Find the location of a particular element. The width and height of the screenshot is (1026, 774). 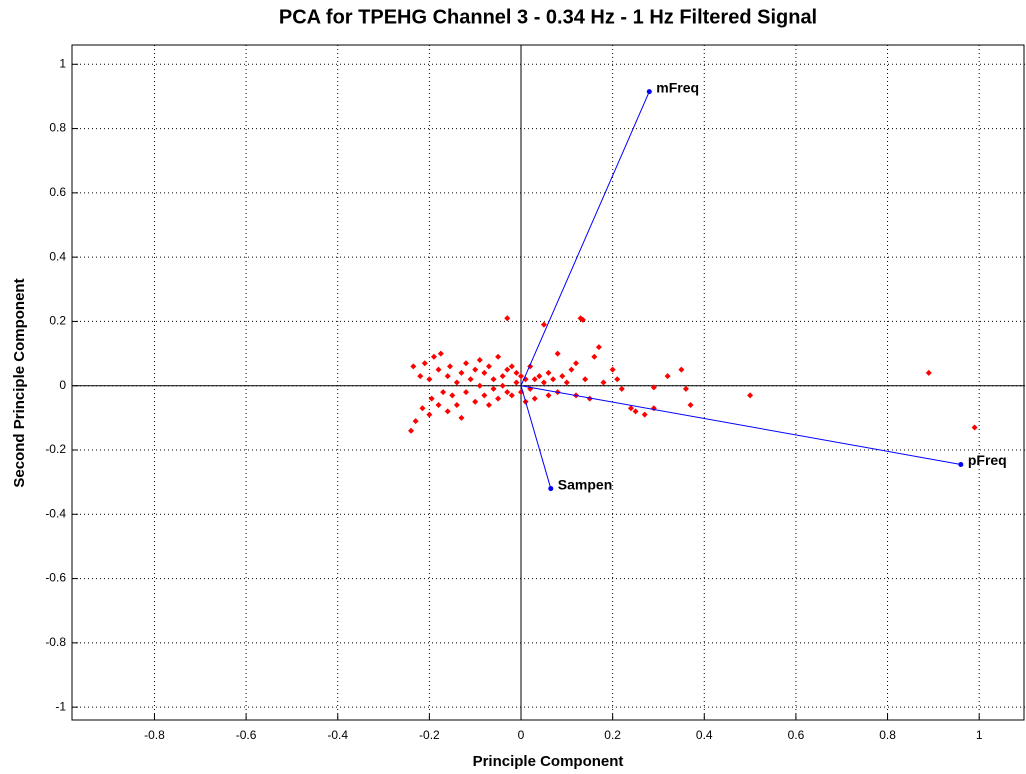

y-tick-label: -0.8 is located at coordinates (55, 642).